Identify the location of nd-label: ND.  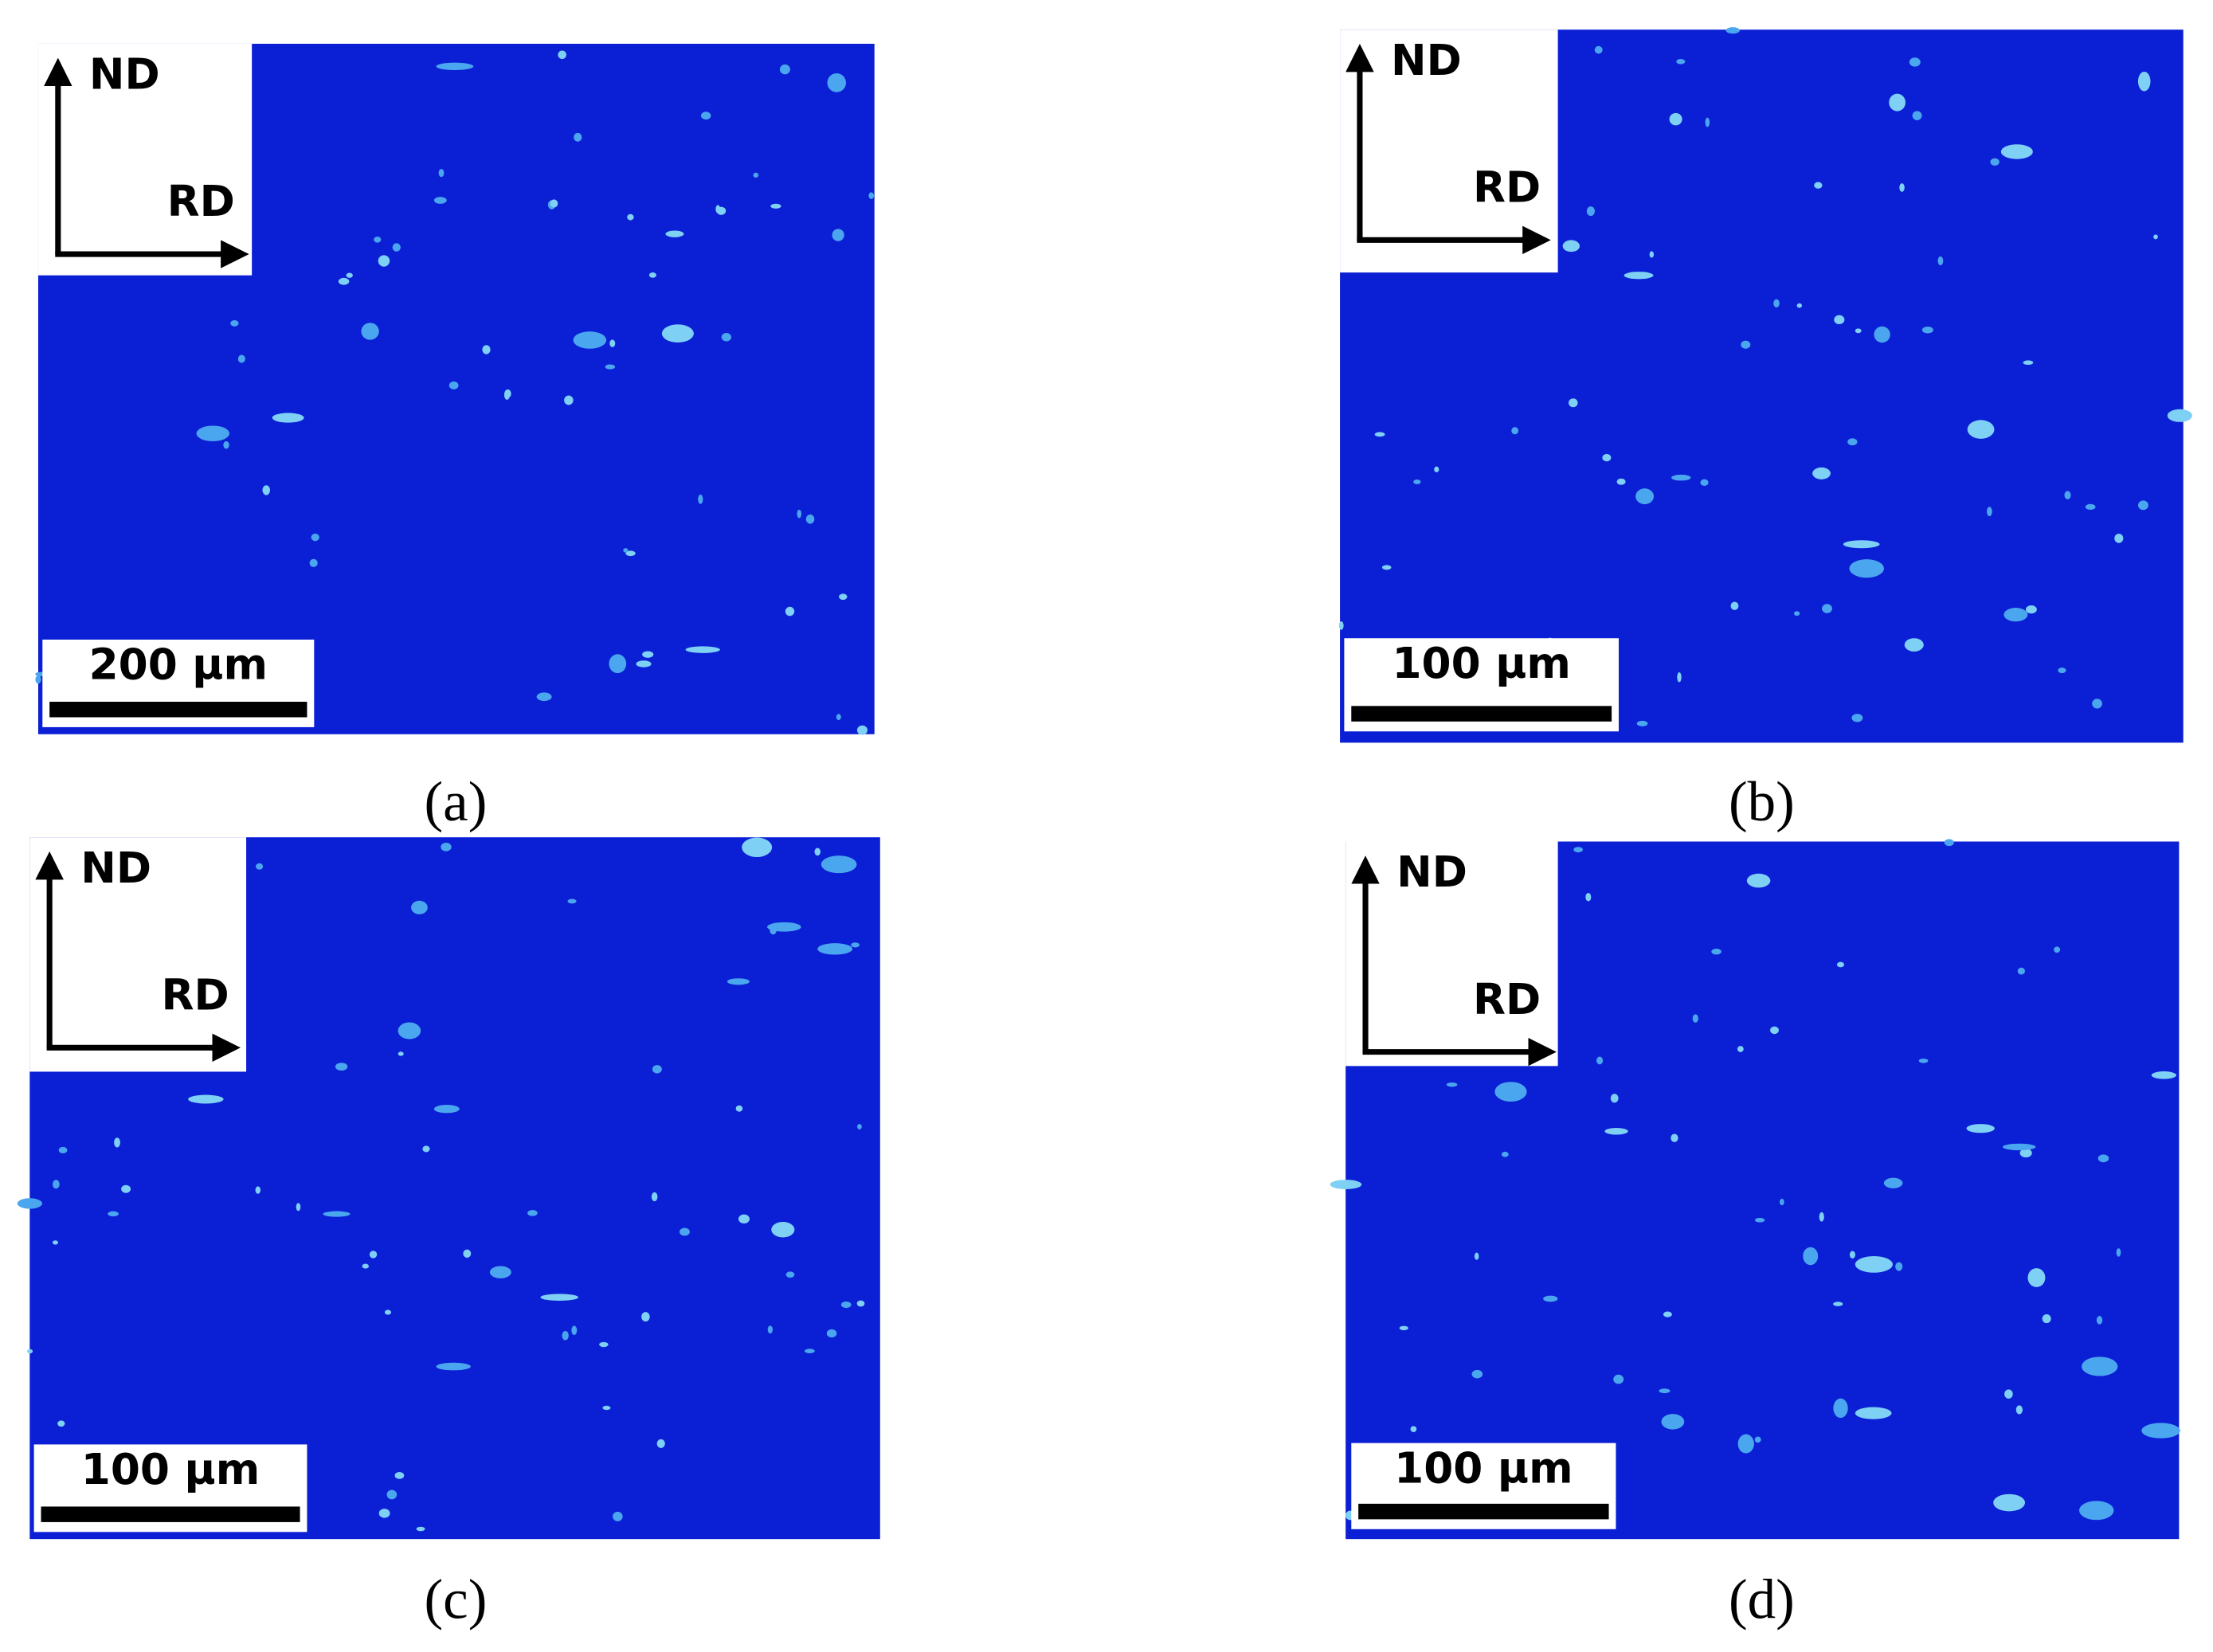
(1431, 872).